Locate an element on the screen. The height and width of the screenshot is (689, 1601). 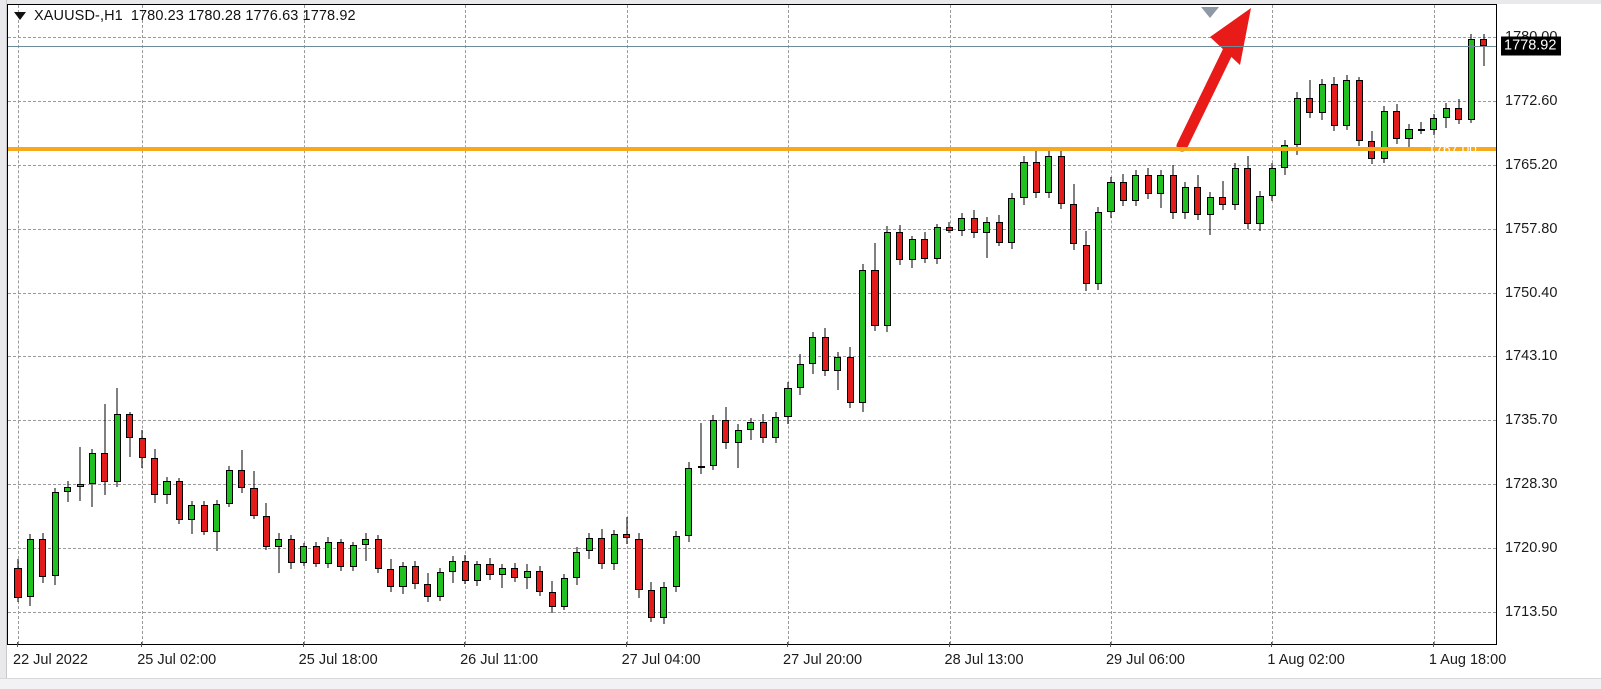
time-axis-tick: 1 Aug 18:00 is located at coordinates (1467, 660).